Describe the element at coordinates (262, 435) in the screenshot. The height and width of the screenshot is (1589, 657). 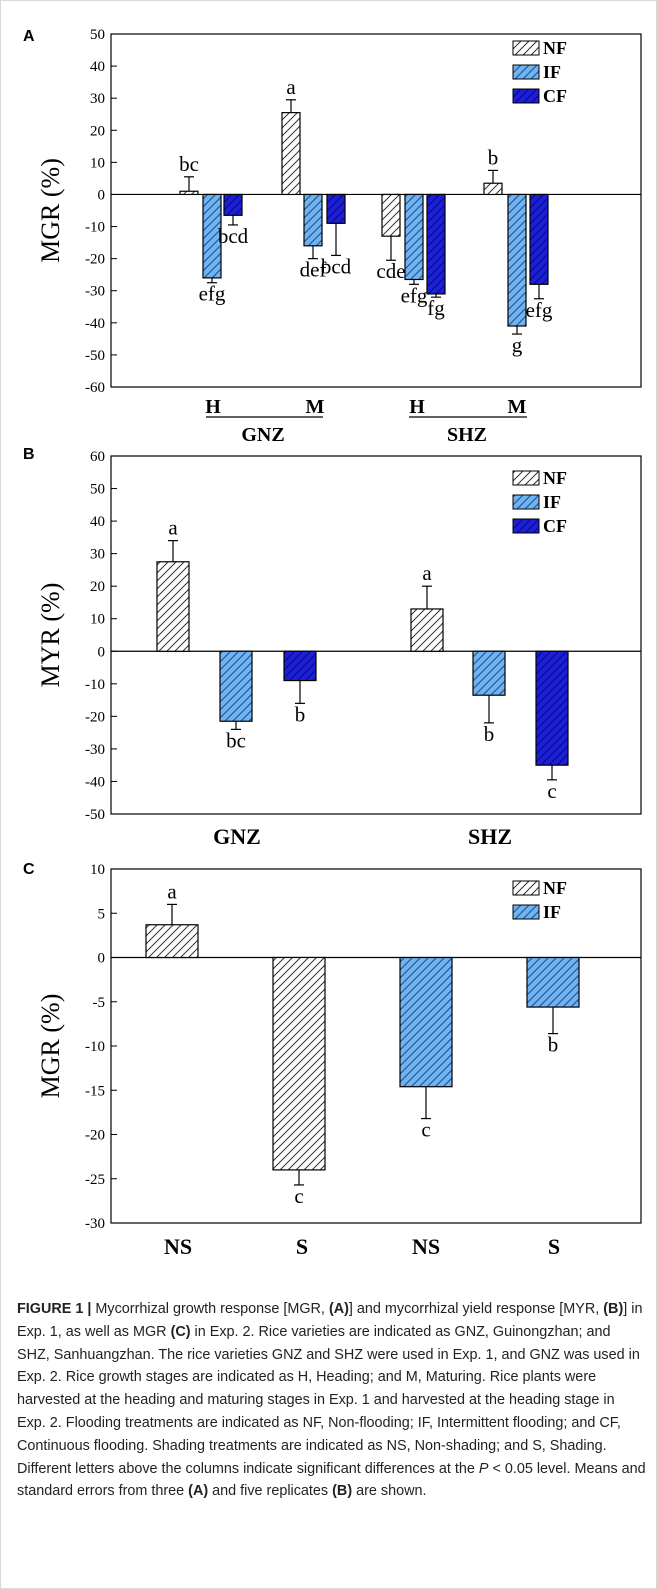
I see `x-group-label: GNZ` at that location.